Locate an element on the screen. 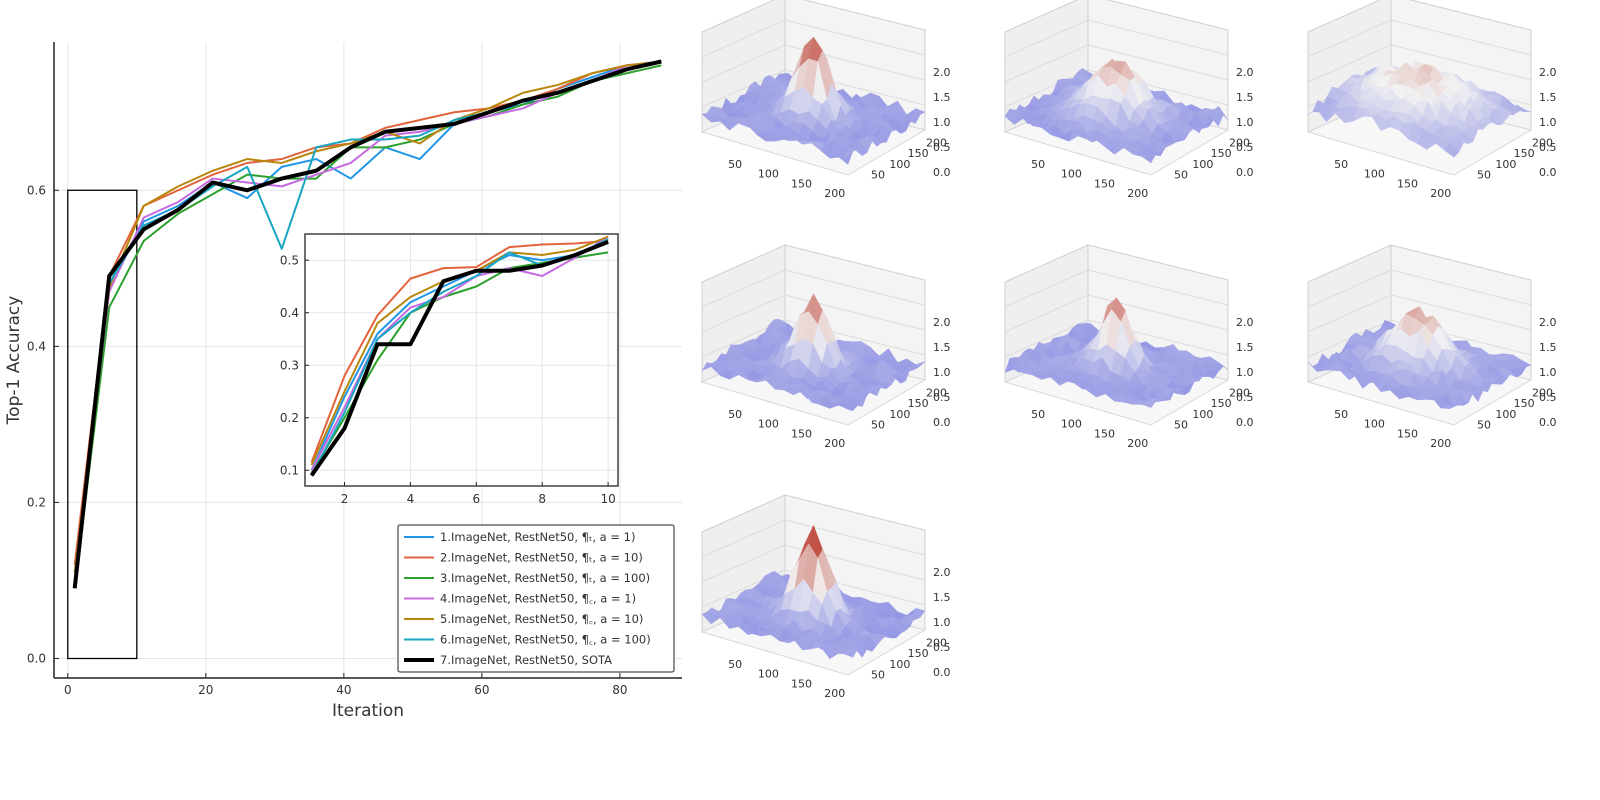 The height and width of the screenshot is (800, 1600). y-tick-label: 0.0 is located at coordinates (36, 658).